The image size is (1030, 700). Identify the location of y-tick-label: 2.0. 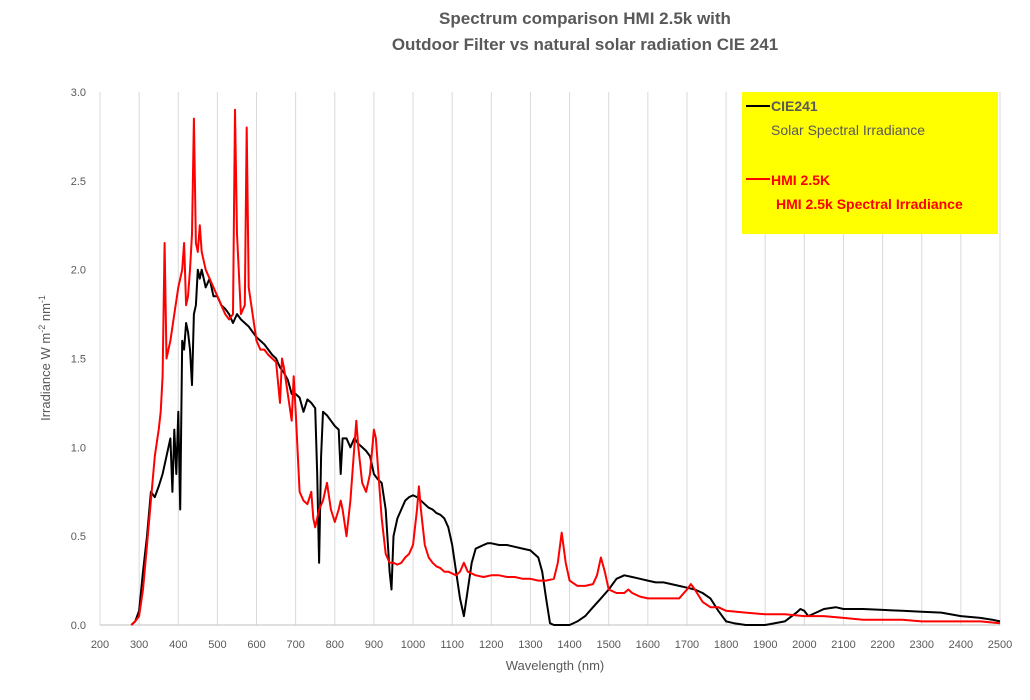
(78, 271).